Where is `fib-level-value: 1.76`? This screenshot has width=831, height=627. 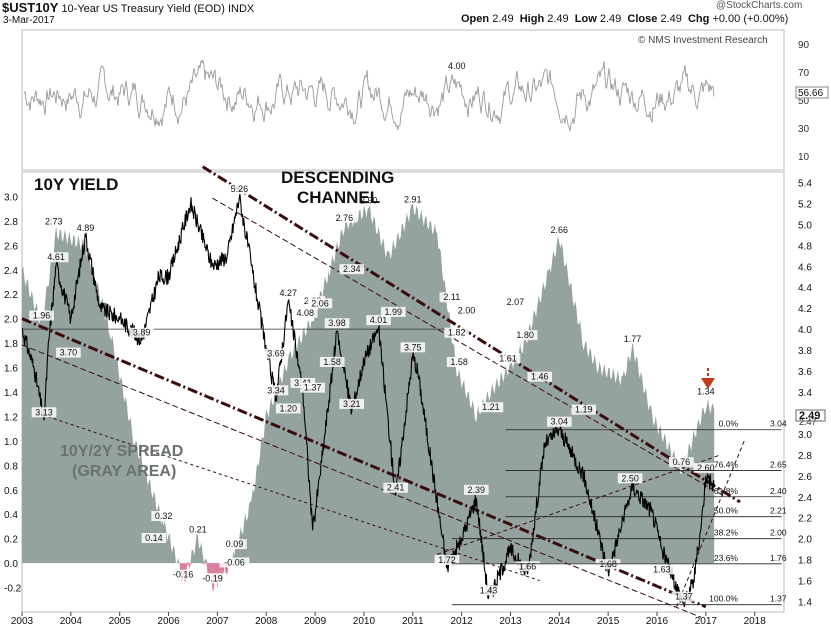
fib-level-value: 1.76 is located at coordinates (778, 558).